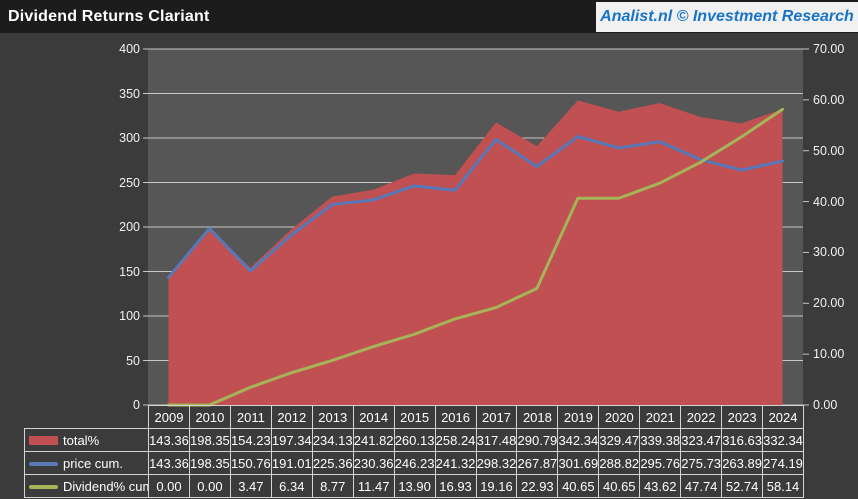 Image resolution: width=858 pixels, height=499 pixels. Describe the element at coordinates (701, 440) in the screenshot. I see `value-cell: 323.47` at that location.